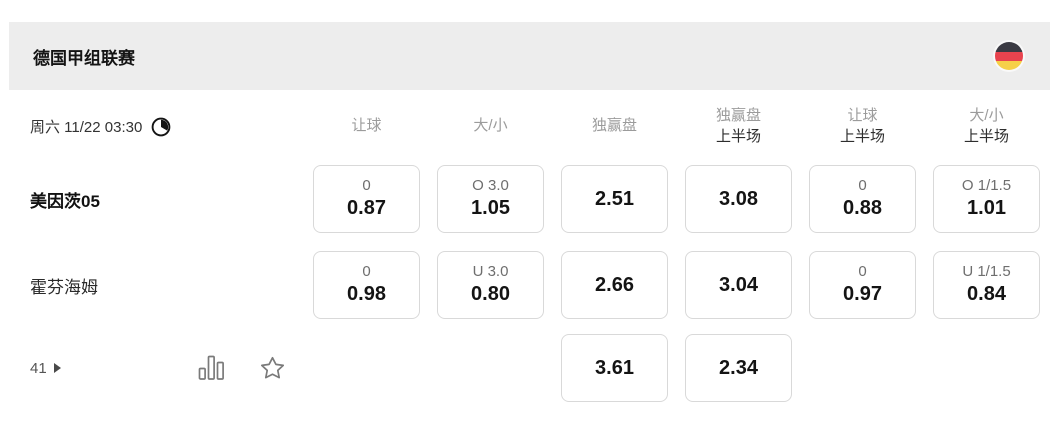 This screenshot has height=425, width=1059. I want to click on odds-value: 2.34, so click(738, 367).